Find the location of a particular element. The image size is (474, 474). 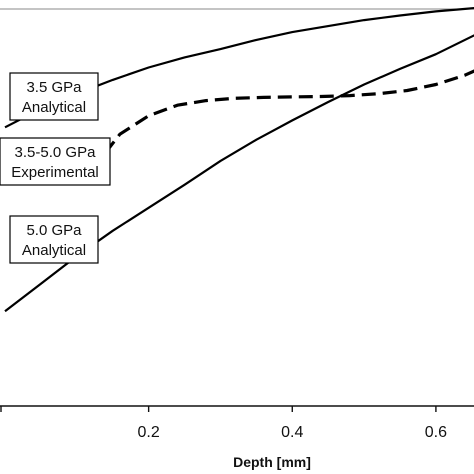

x-axis-title: Depth [mm] is located at coordinates (272, 462).